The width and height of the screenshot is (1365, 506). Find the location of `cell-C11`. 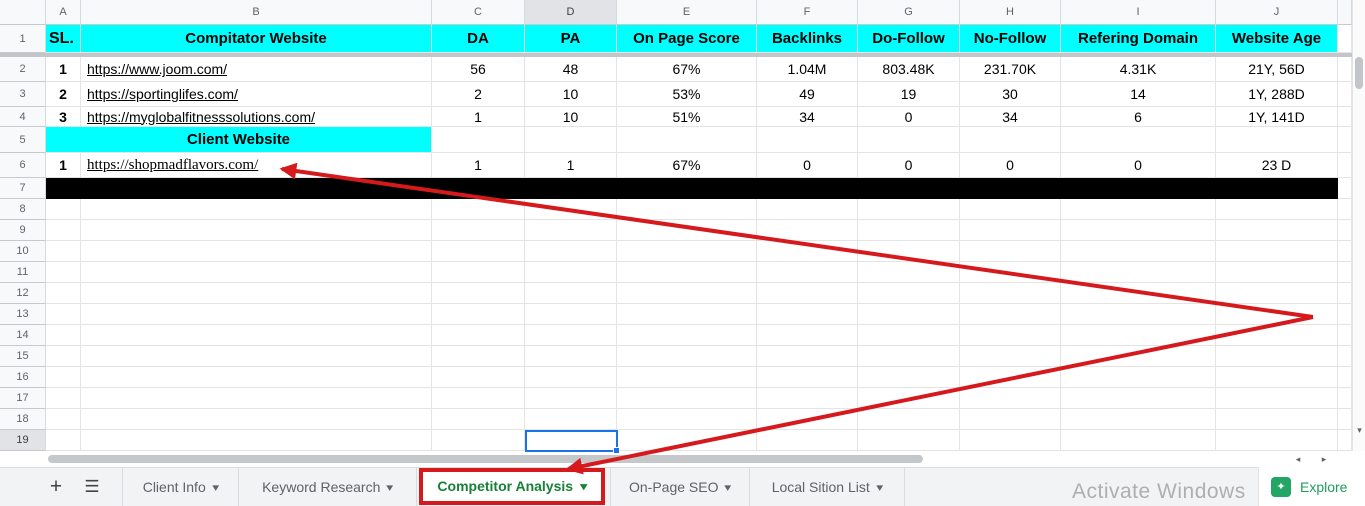

cell-C11 is located at coordinates (478, 272).